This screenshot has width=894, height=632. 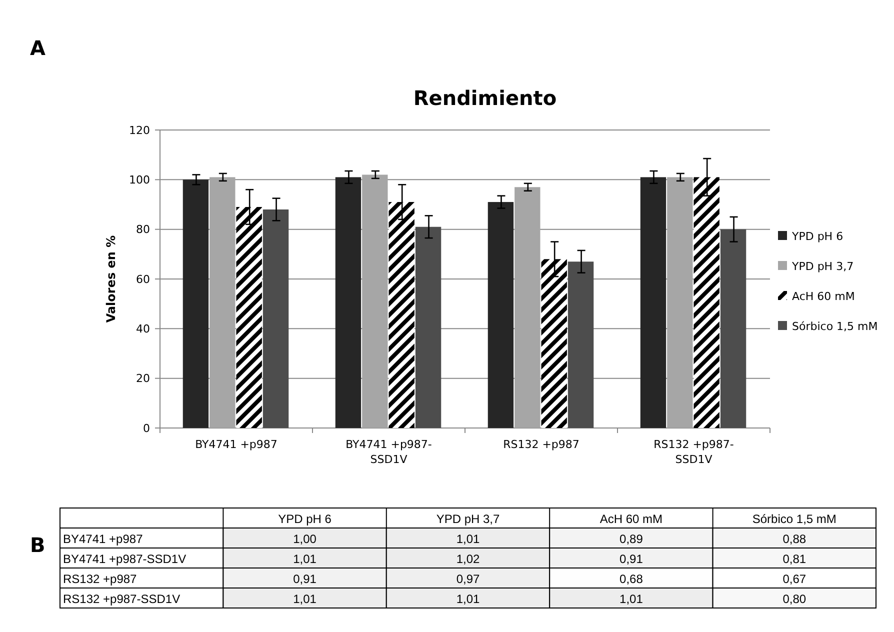 What do you see at coordinates (236, 444) in the screenshot?
I see `x-tick-label: BY4741 +p987` at bounding box center [236, 444].